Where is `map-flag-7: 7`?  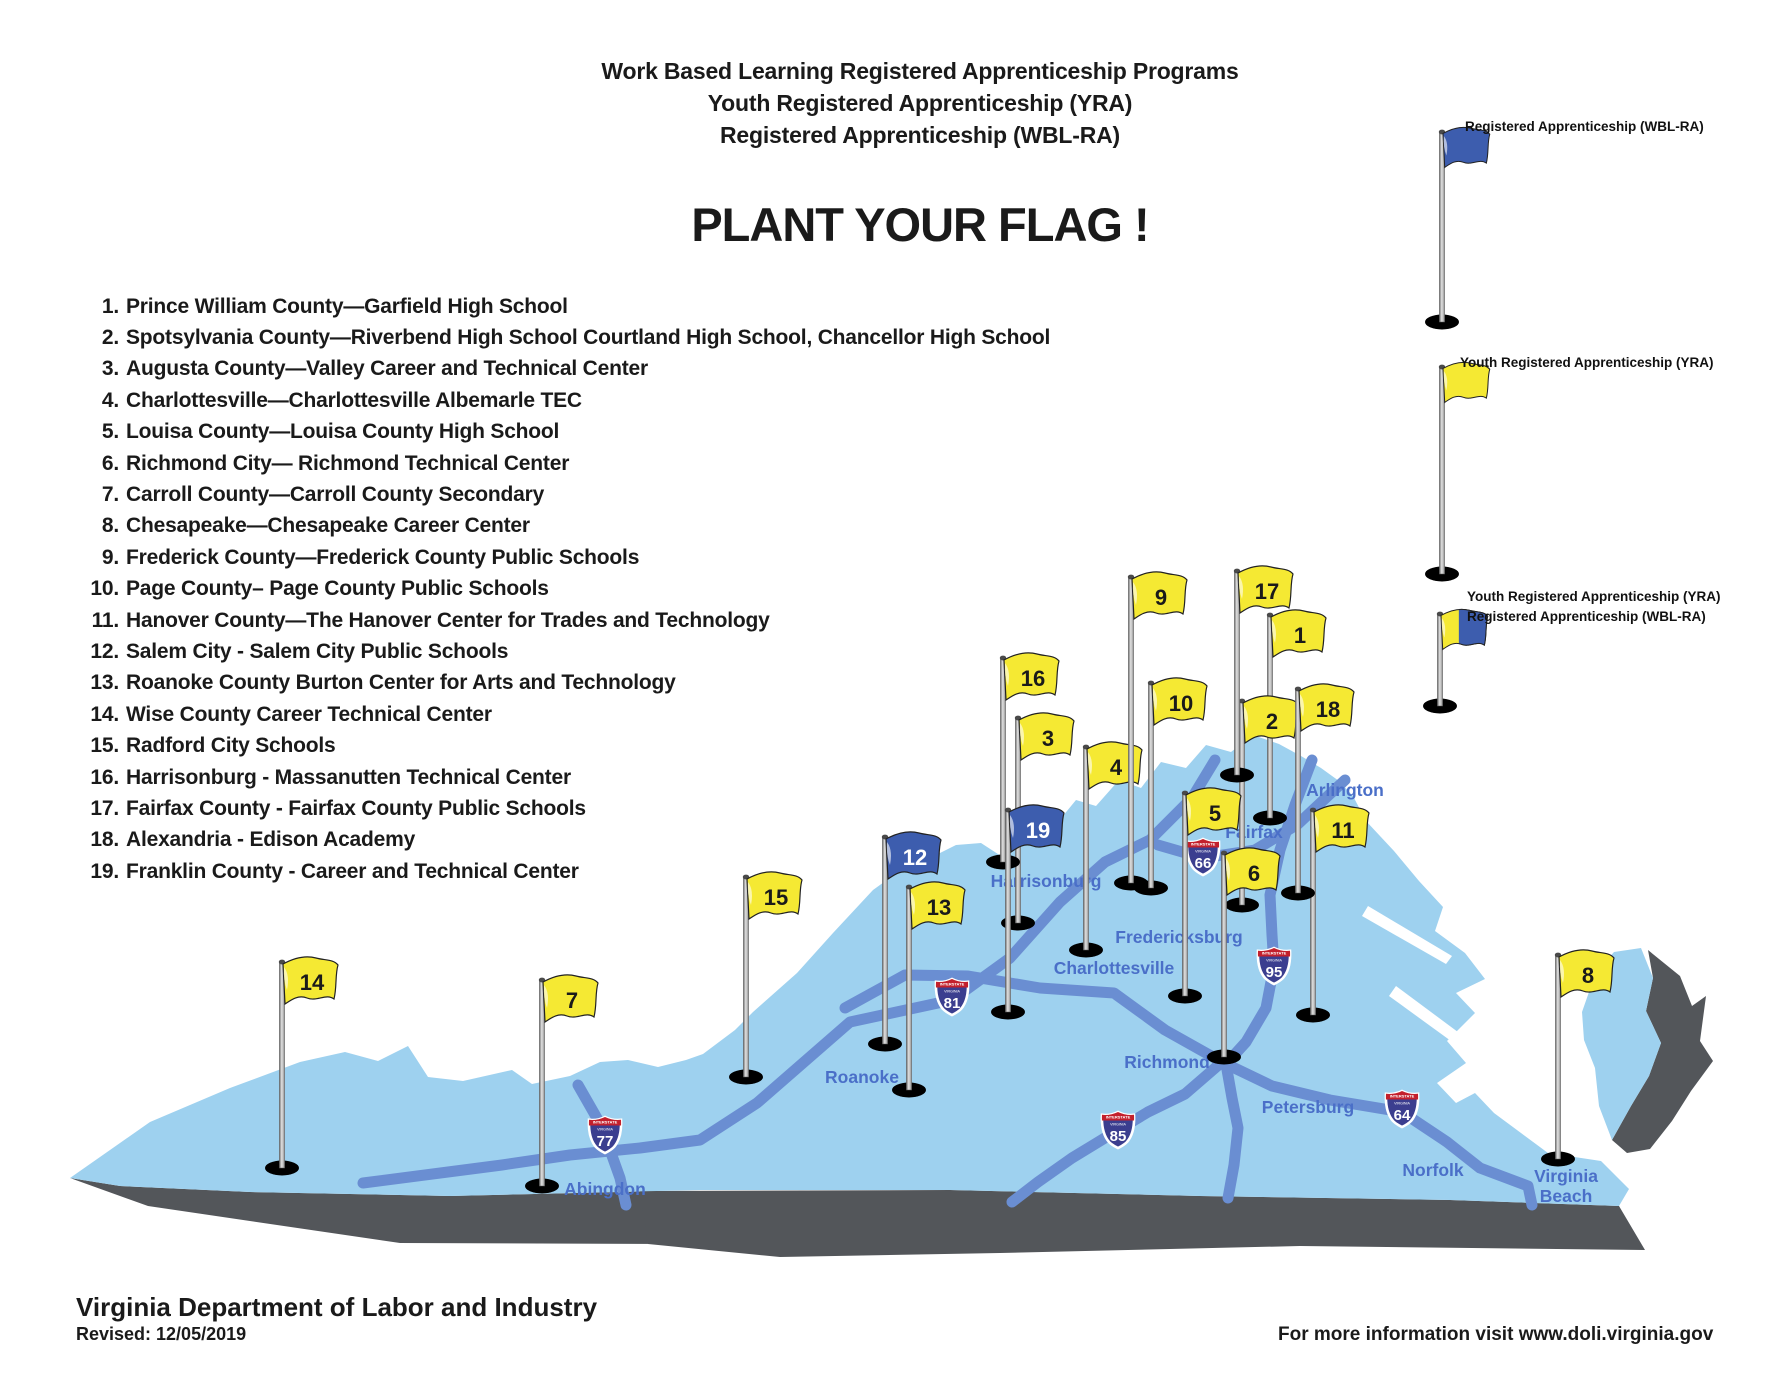
map-flag-7: 7 is located at coordinates (562, 1084).